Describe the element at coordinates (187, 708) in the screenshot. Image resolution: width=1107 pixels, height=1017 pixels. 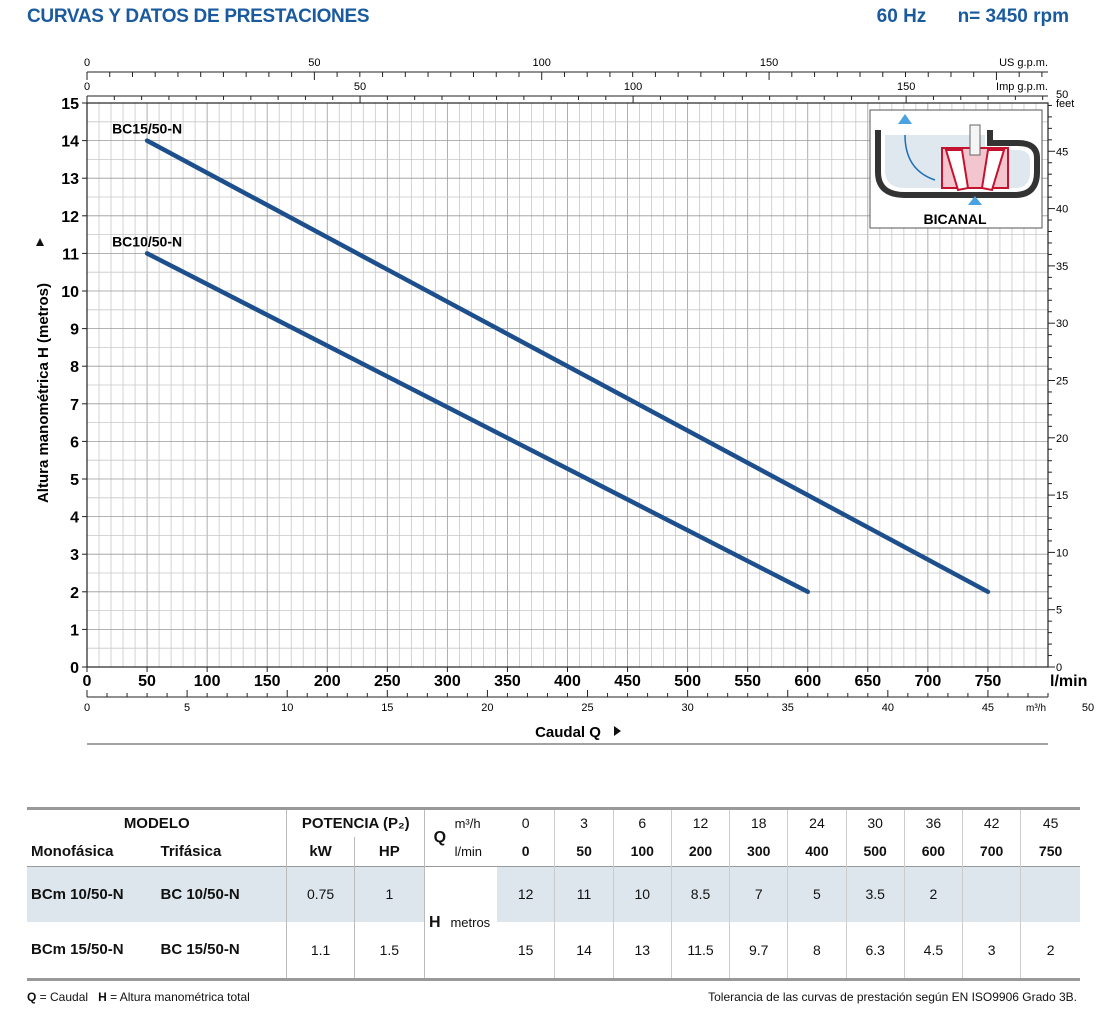
I see `m3h-tick-label: 5` at that location.